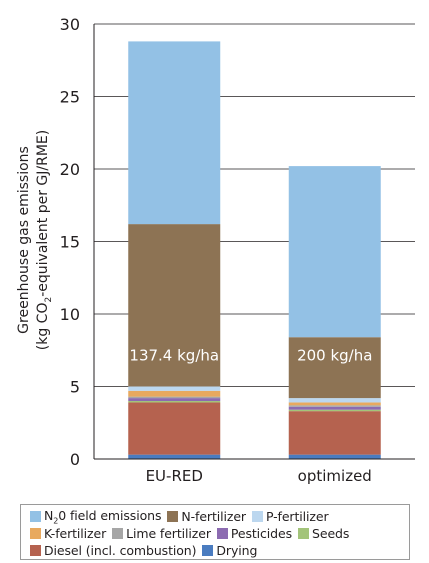 The width and height of the screenshot is (429, 563). I want to click on legend-item: P-fertilizer, so click(290, 516).